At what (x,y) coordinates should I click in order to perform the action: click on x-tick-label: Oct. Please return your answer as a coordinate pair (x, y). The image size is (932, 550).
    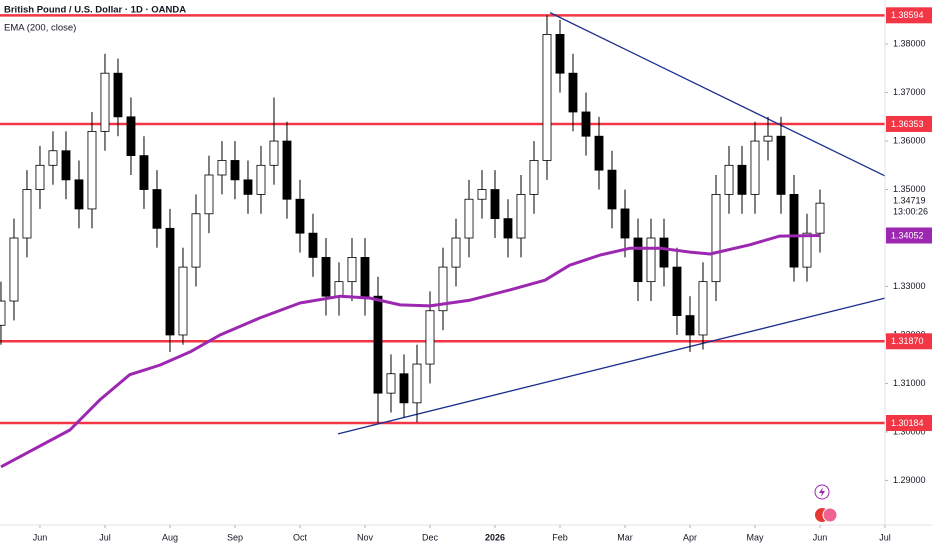
    Looking at the image, I should click on (300, 537).